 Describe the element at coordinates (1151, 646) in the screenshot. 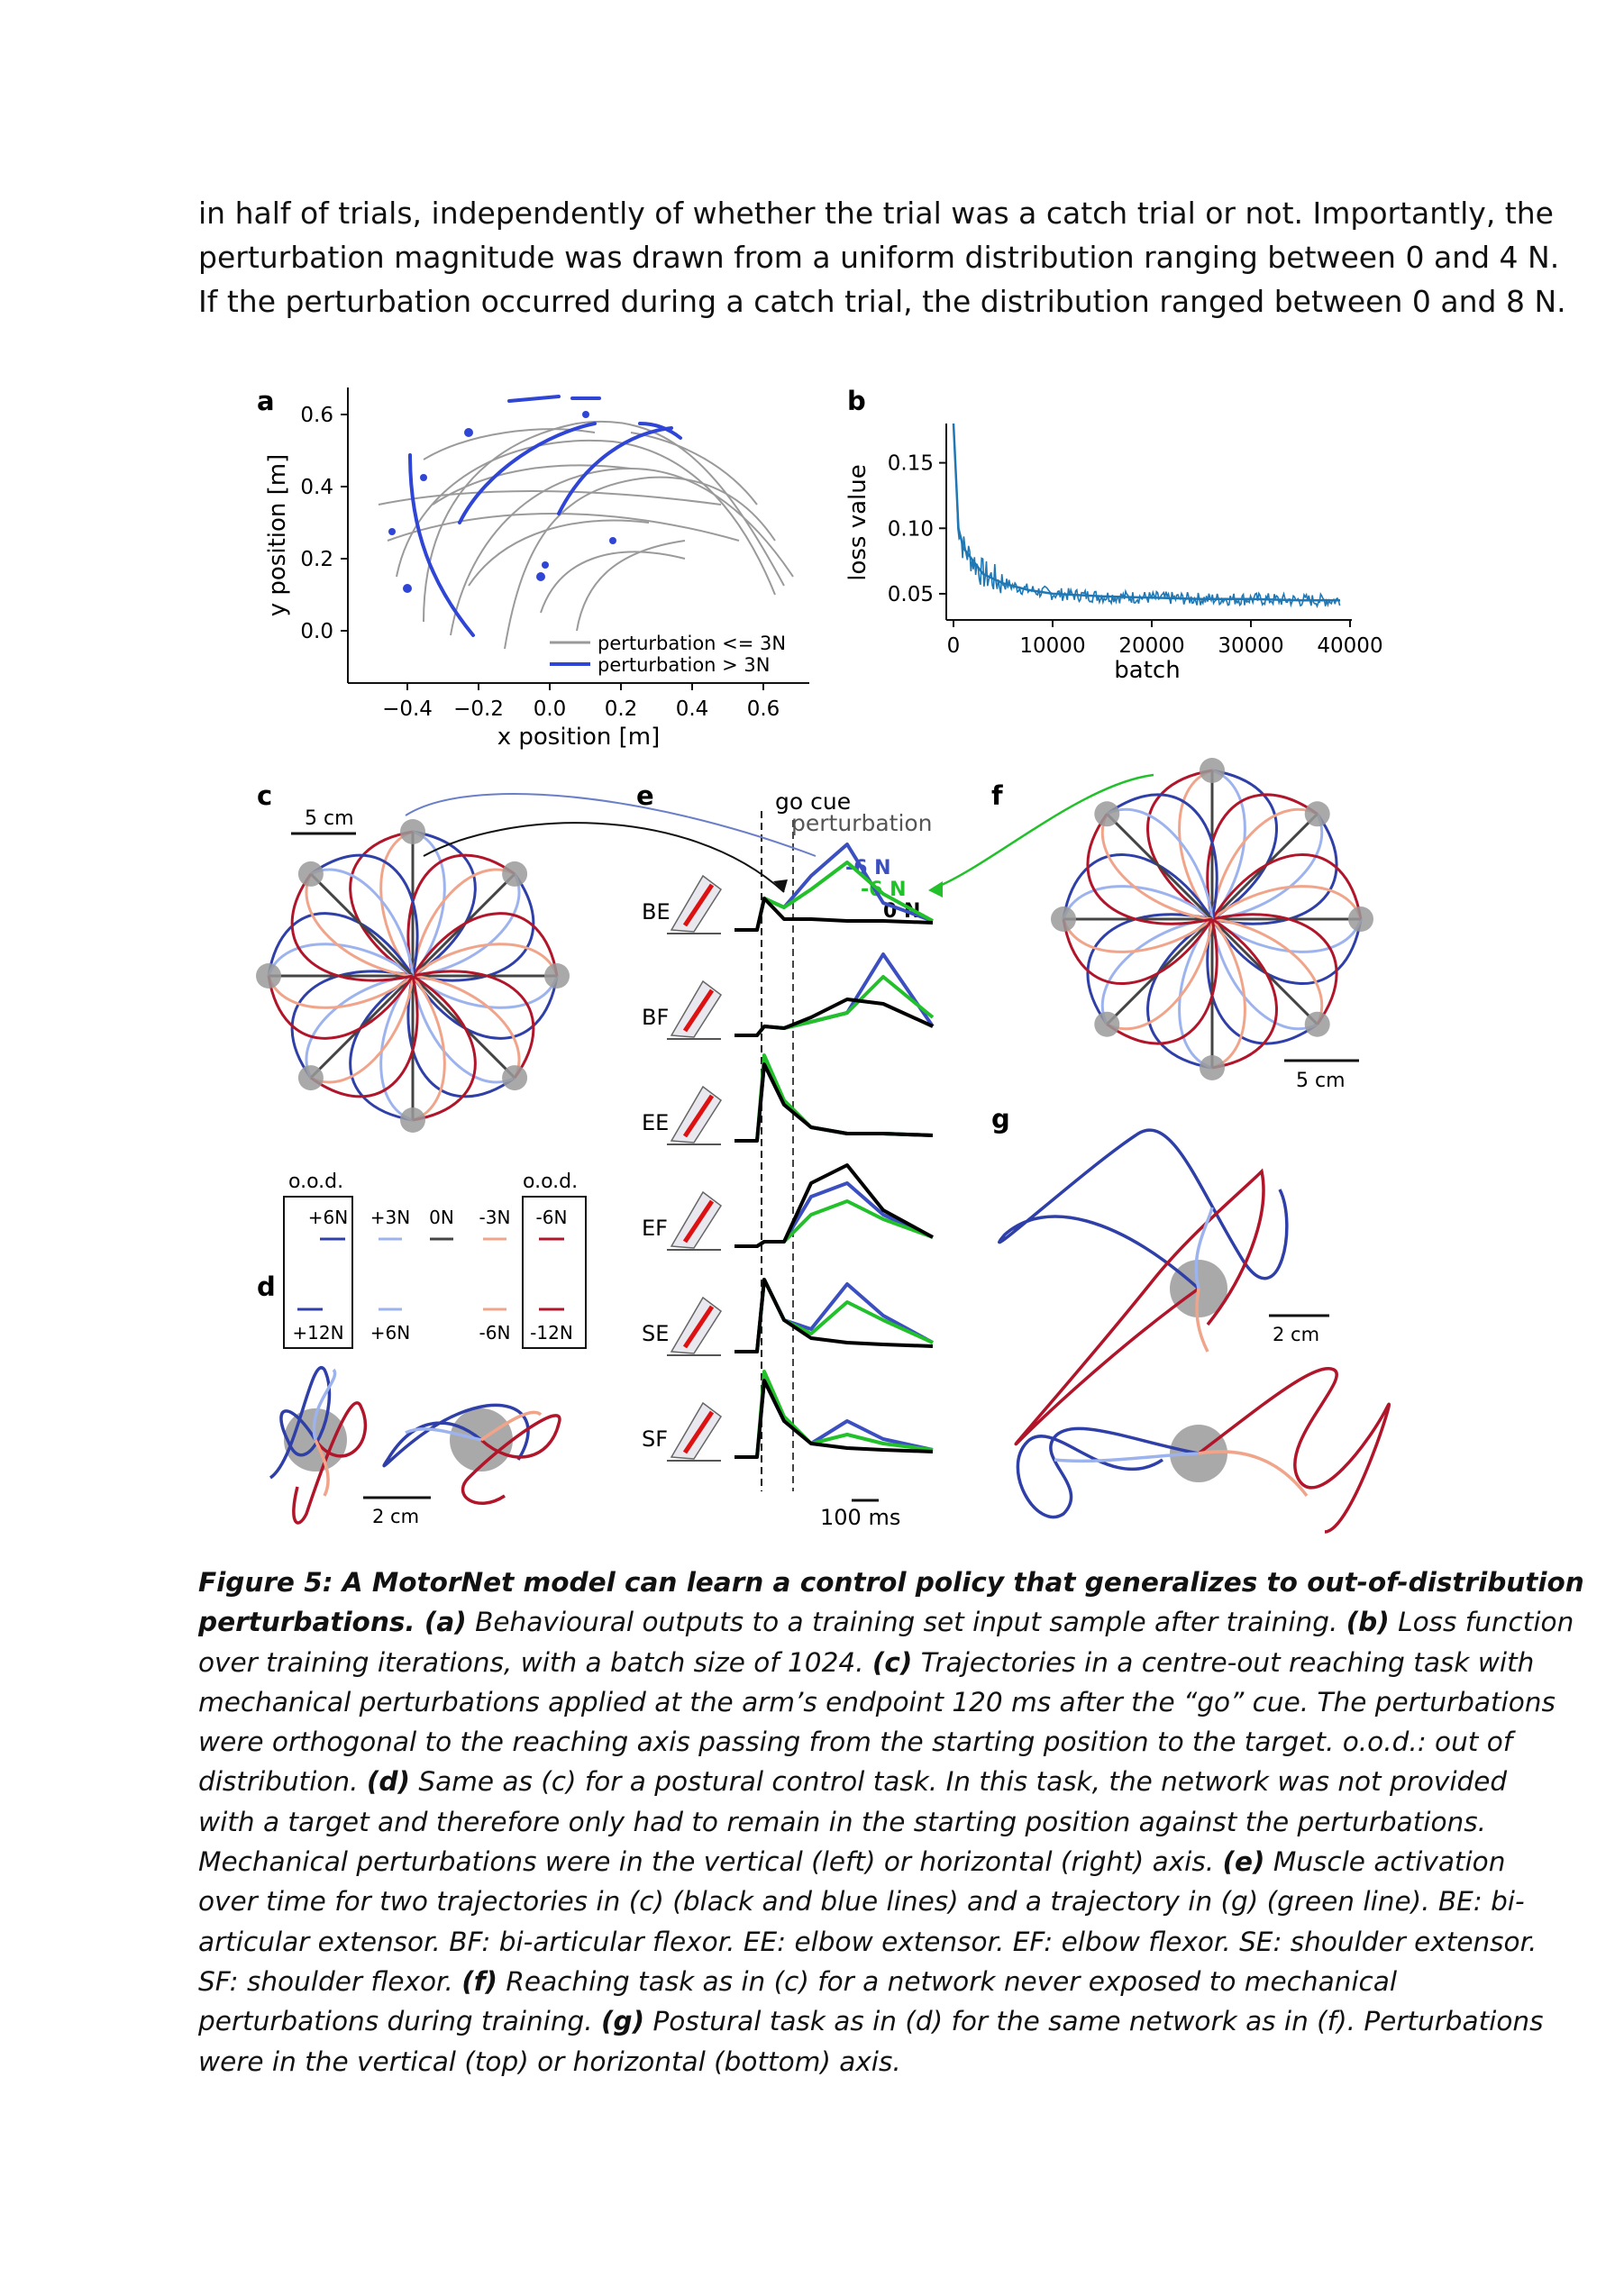

I see `panel-b-xtick-label: 20000` at that location.